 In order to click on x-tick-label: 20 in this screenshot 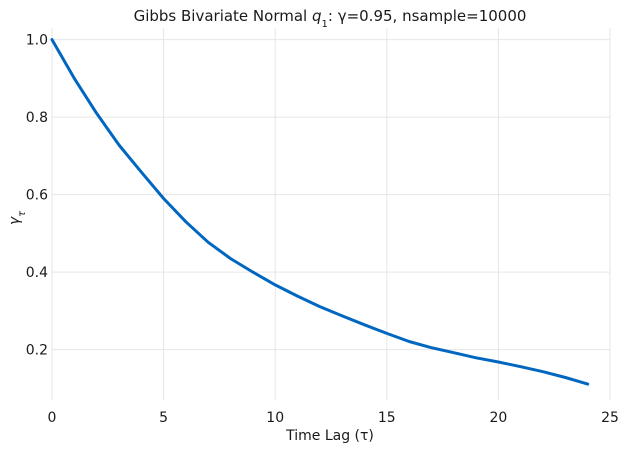, I will do `click(498, 418)`.